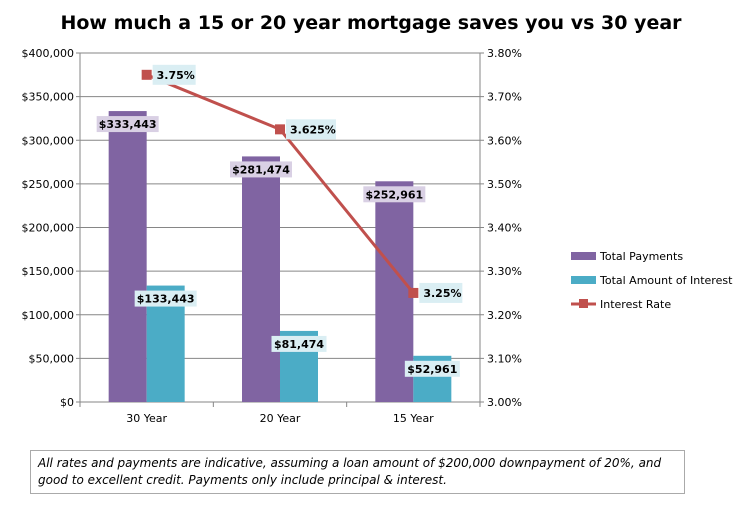  I want to click on data-label: $281,474, so click(261, 169).